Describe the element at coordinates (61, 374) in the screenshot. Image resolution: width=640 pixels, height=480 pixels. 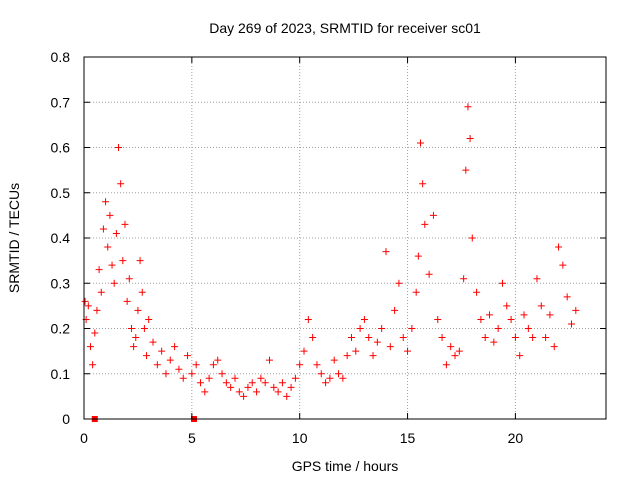
I see `y-tick-label: 0.1` at that location.